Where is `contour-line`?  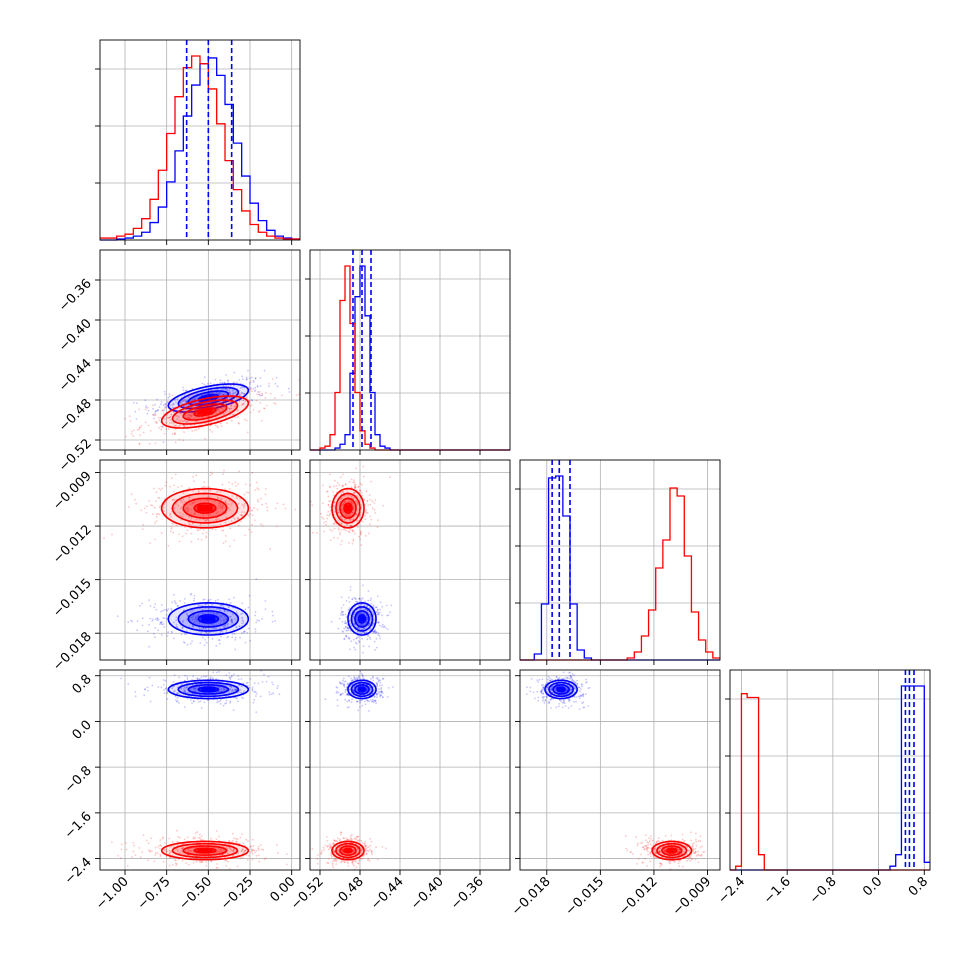 contour-line is located at coordinates (561, 689).